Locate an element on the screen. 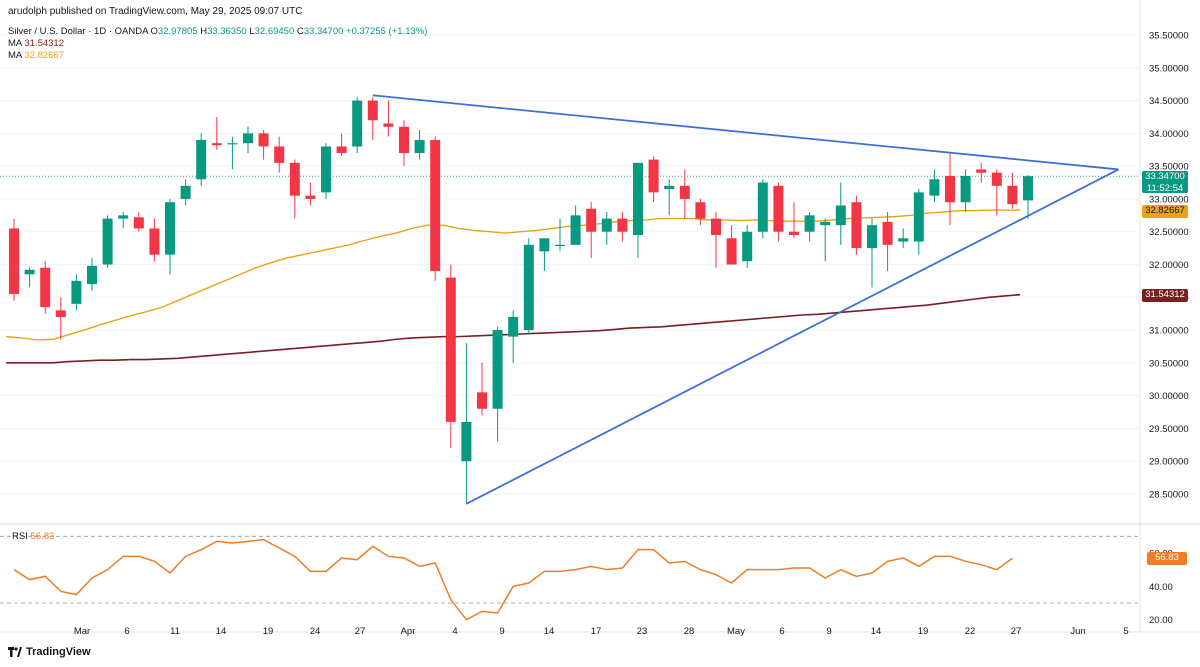  high-label: H is located at coordinates (204, 31).